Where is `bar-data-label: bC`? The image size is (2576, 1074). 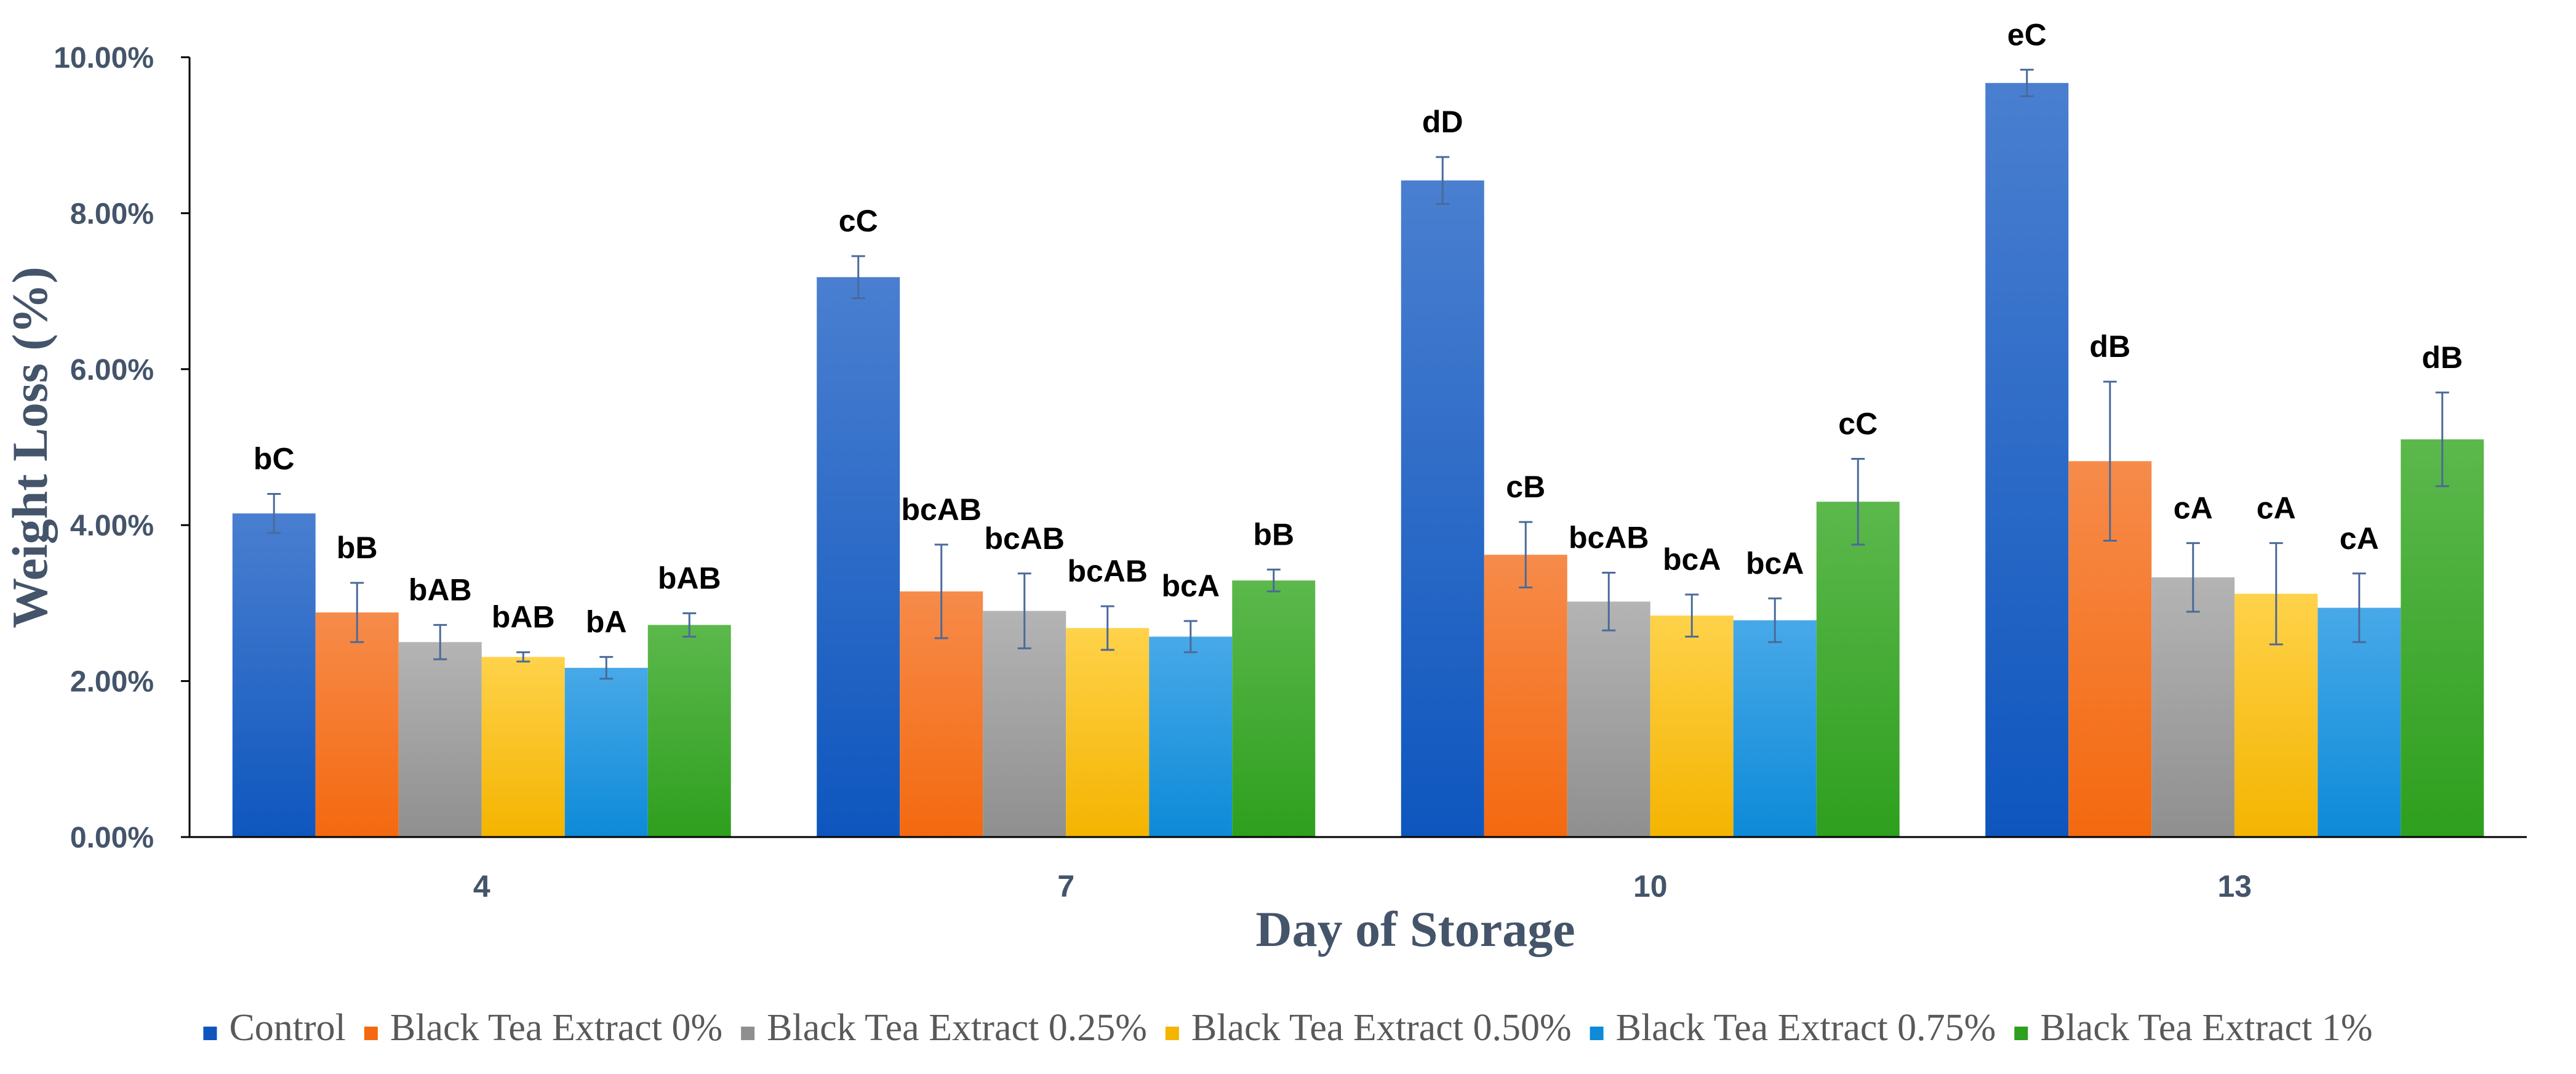 bar-data-label: bC is located at coordinates (274, 459).